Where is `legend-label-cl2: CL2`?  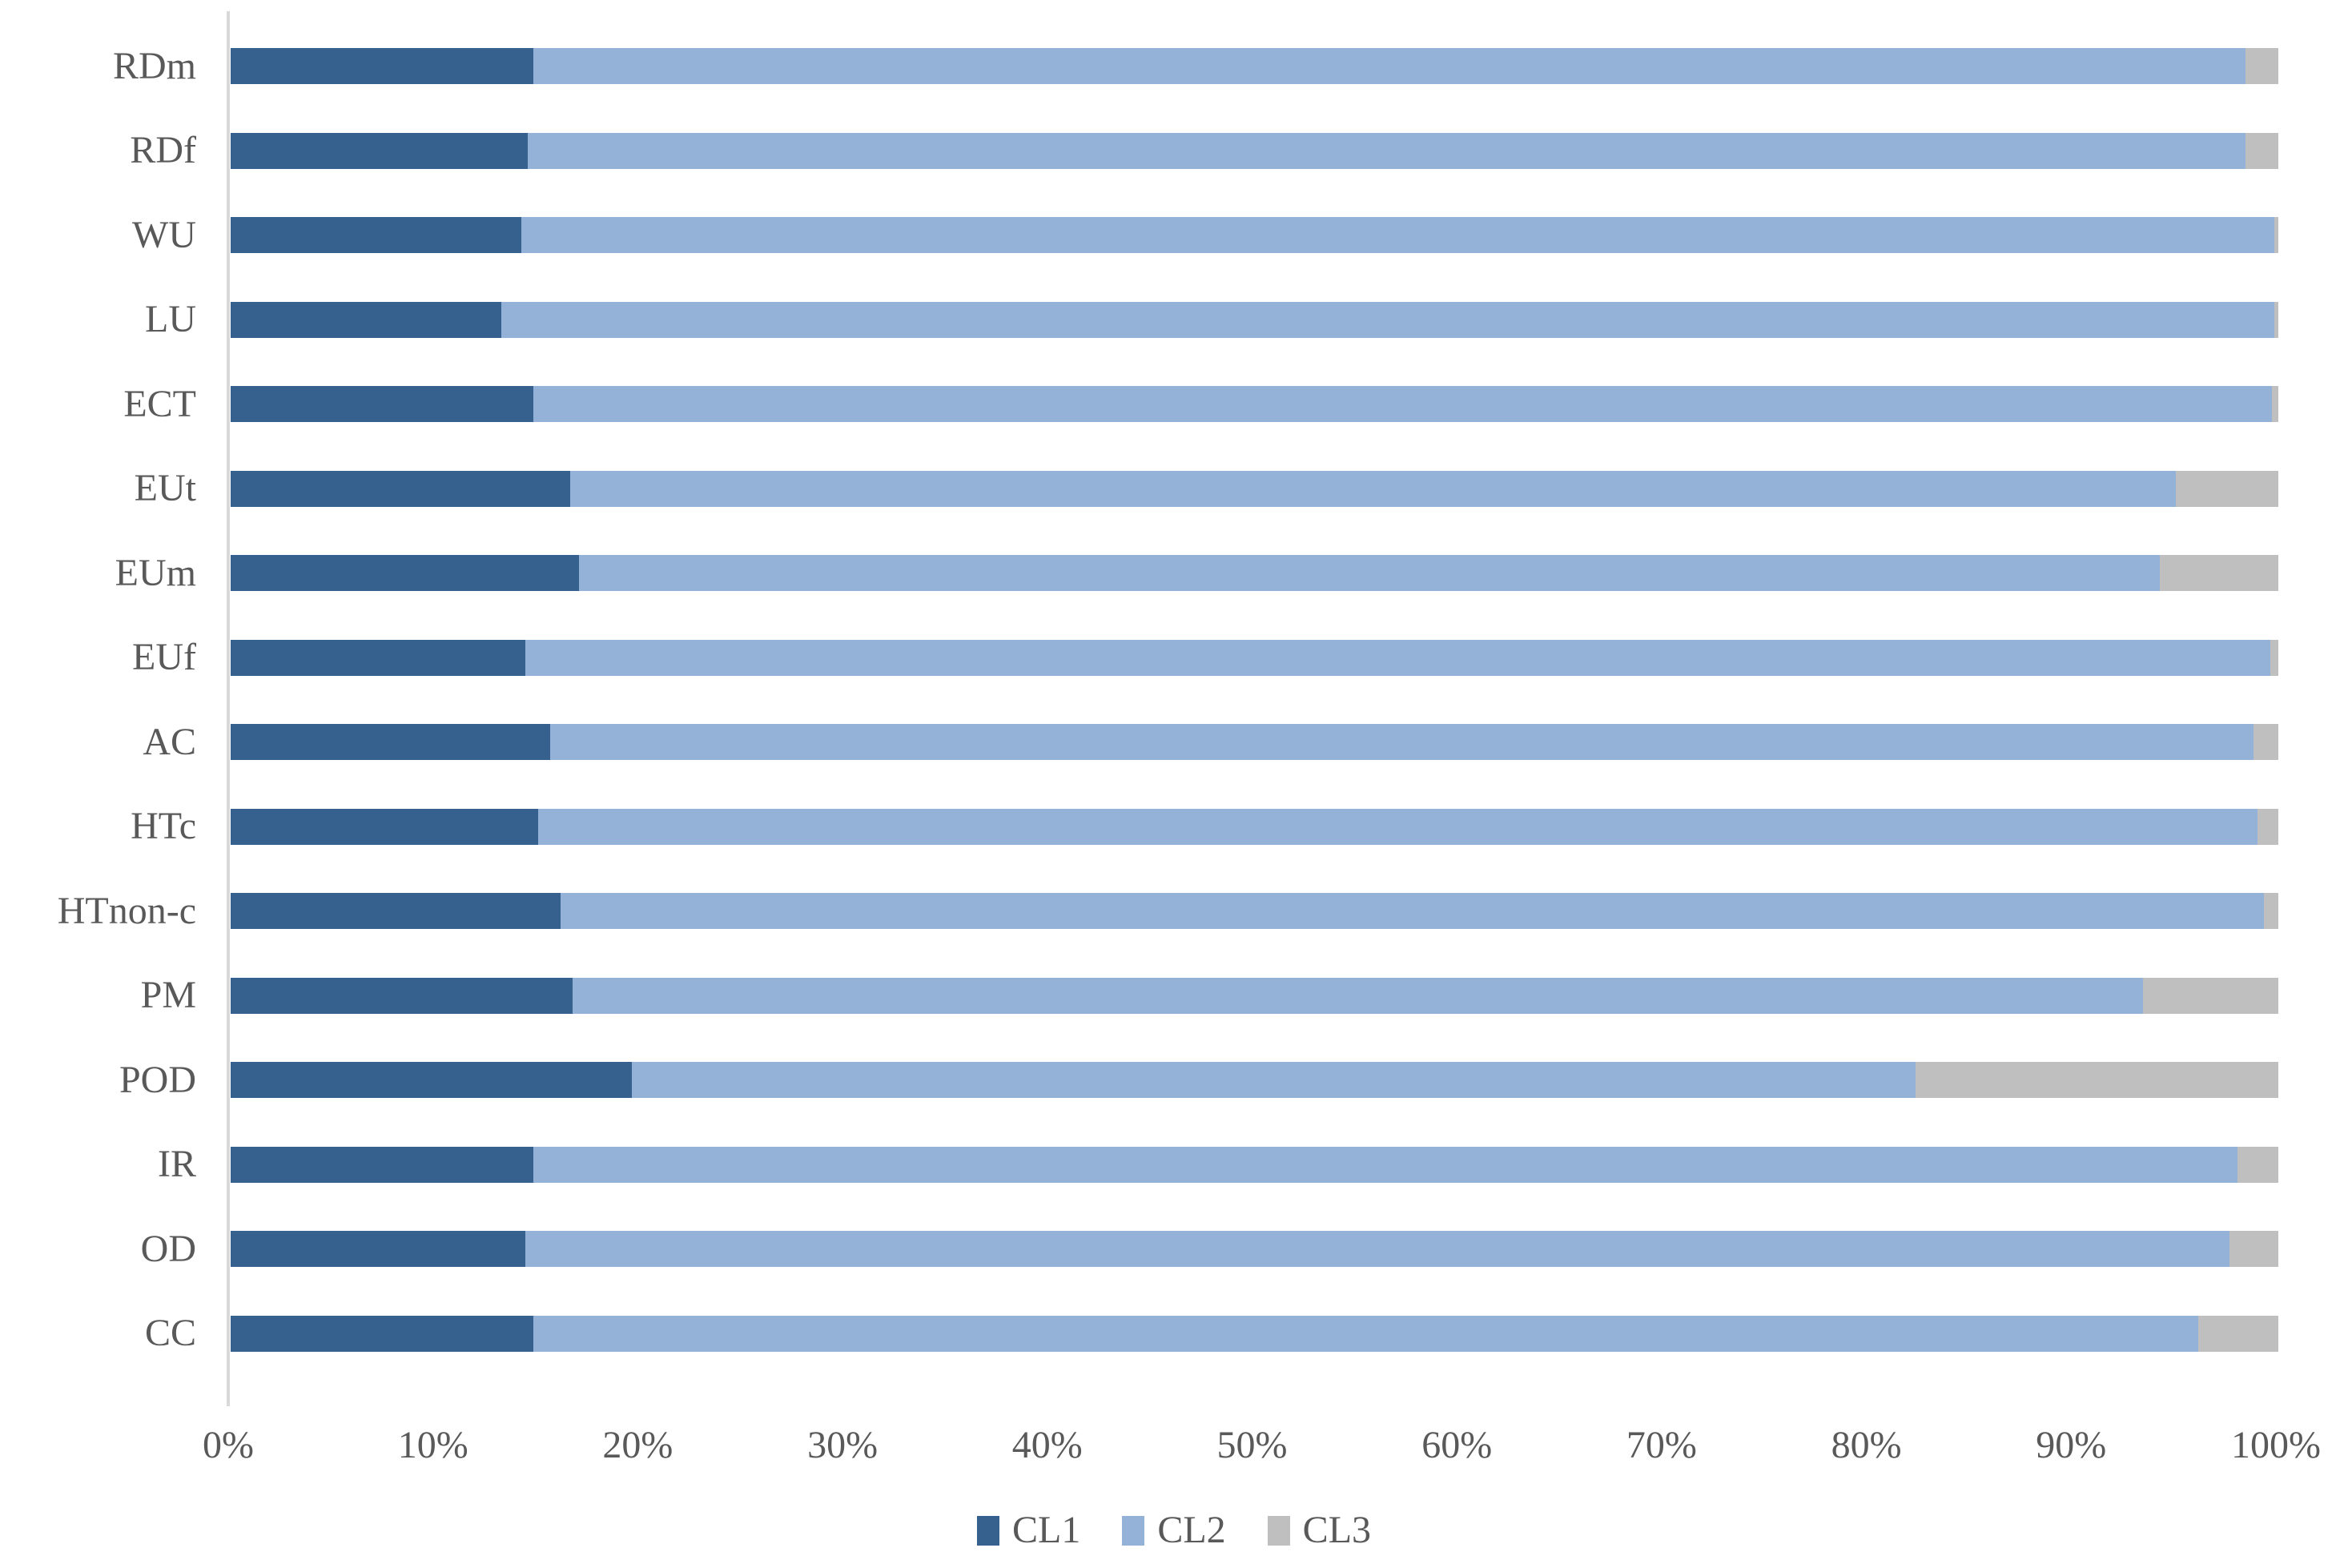
legend-label-cl2: CL2 is located at coordinates (1191, 1530).